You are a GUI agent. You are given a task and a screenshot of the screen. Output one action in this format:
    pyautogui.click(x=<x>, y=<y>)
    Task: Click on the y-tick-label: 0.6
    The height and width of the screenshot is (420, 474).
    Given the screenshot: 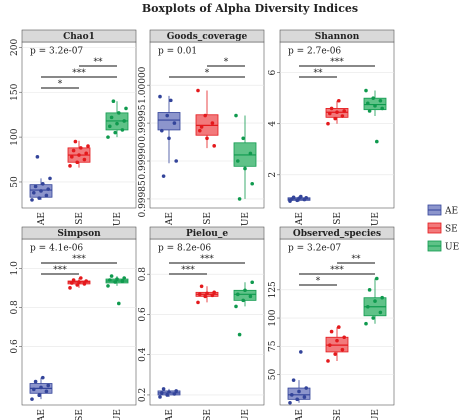 What is the action you would take?
    pyautogui.click(x=143, y=314)
    